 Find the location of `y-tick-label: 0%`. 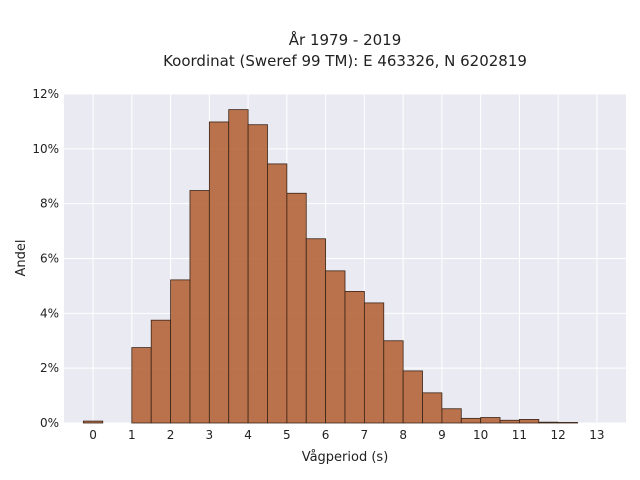

y-tick-label: 0% is located at coordinates (49, 423).